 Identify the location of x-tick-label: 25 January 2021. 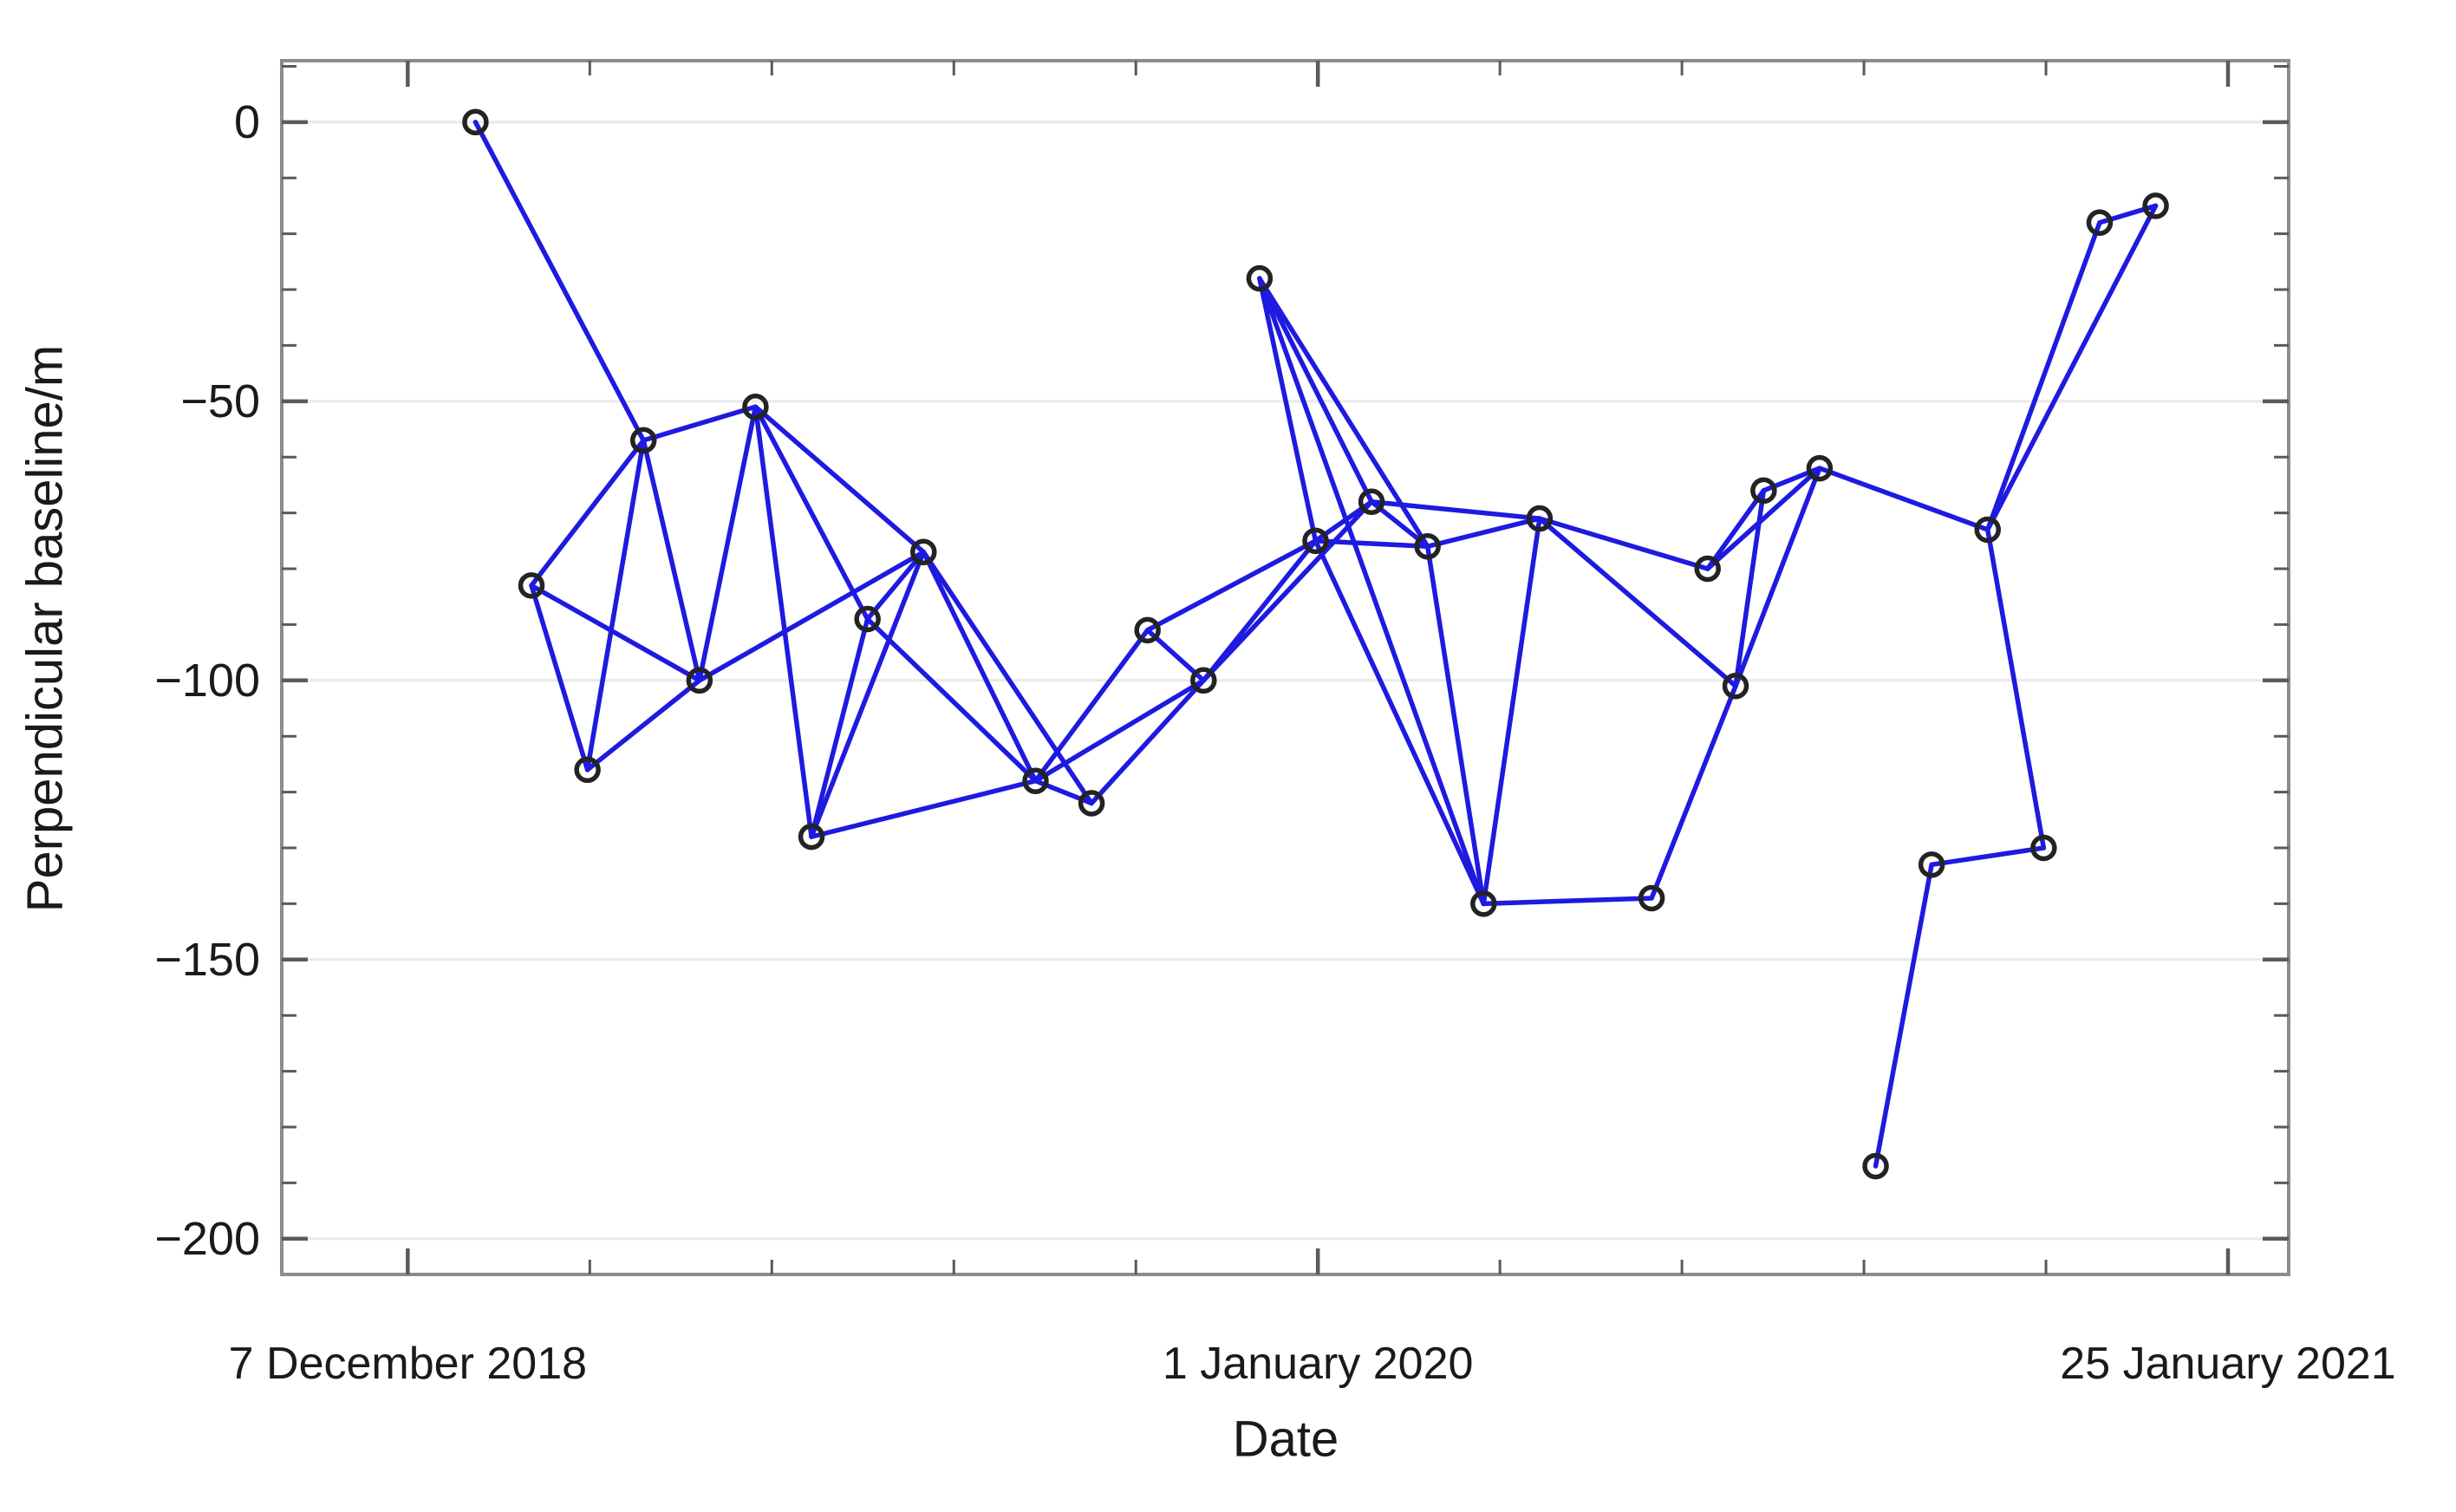
(2227, 1364).